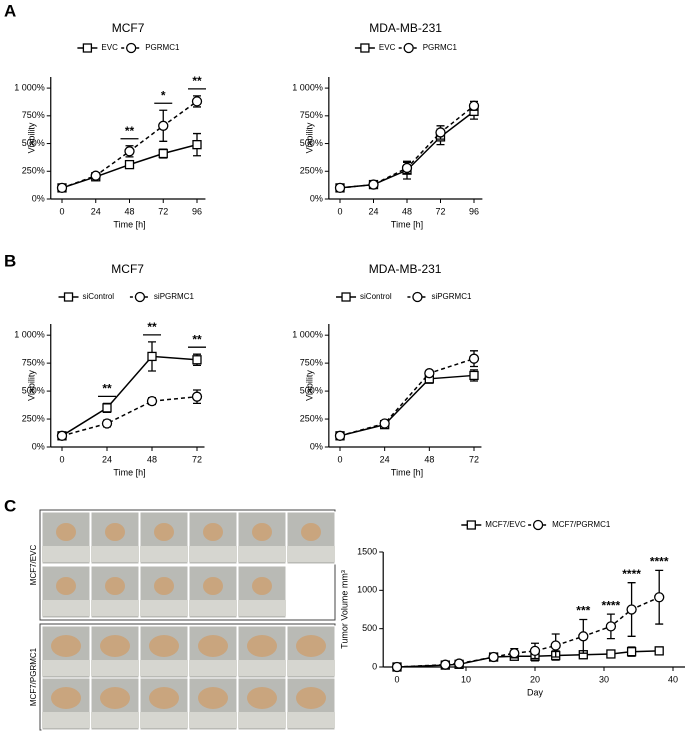 This screenshot has width=685, height=732. Describe the element at coordinates (367, 551) in the screenshot. I see `y-tick-label: 1500` at that location.